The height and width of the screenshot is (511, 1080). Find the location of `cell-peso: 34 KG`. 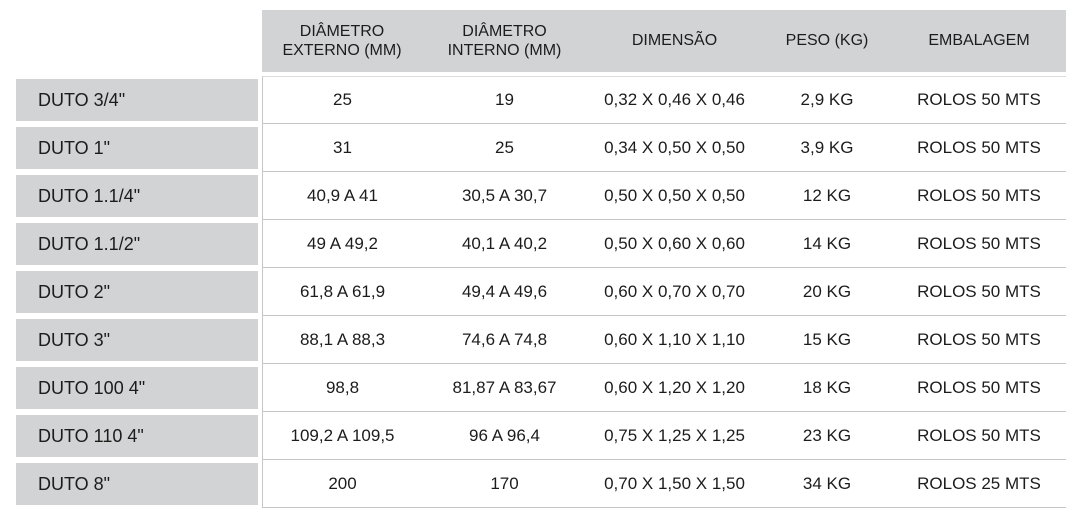

cell-peso: 34 KG is located at coordinates (827, 484).